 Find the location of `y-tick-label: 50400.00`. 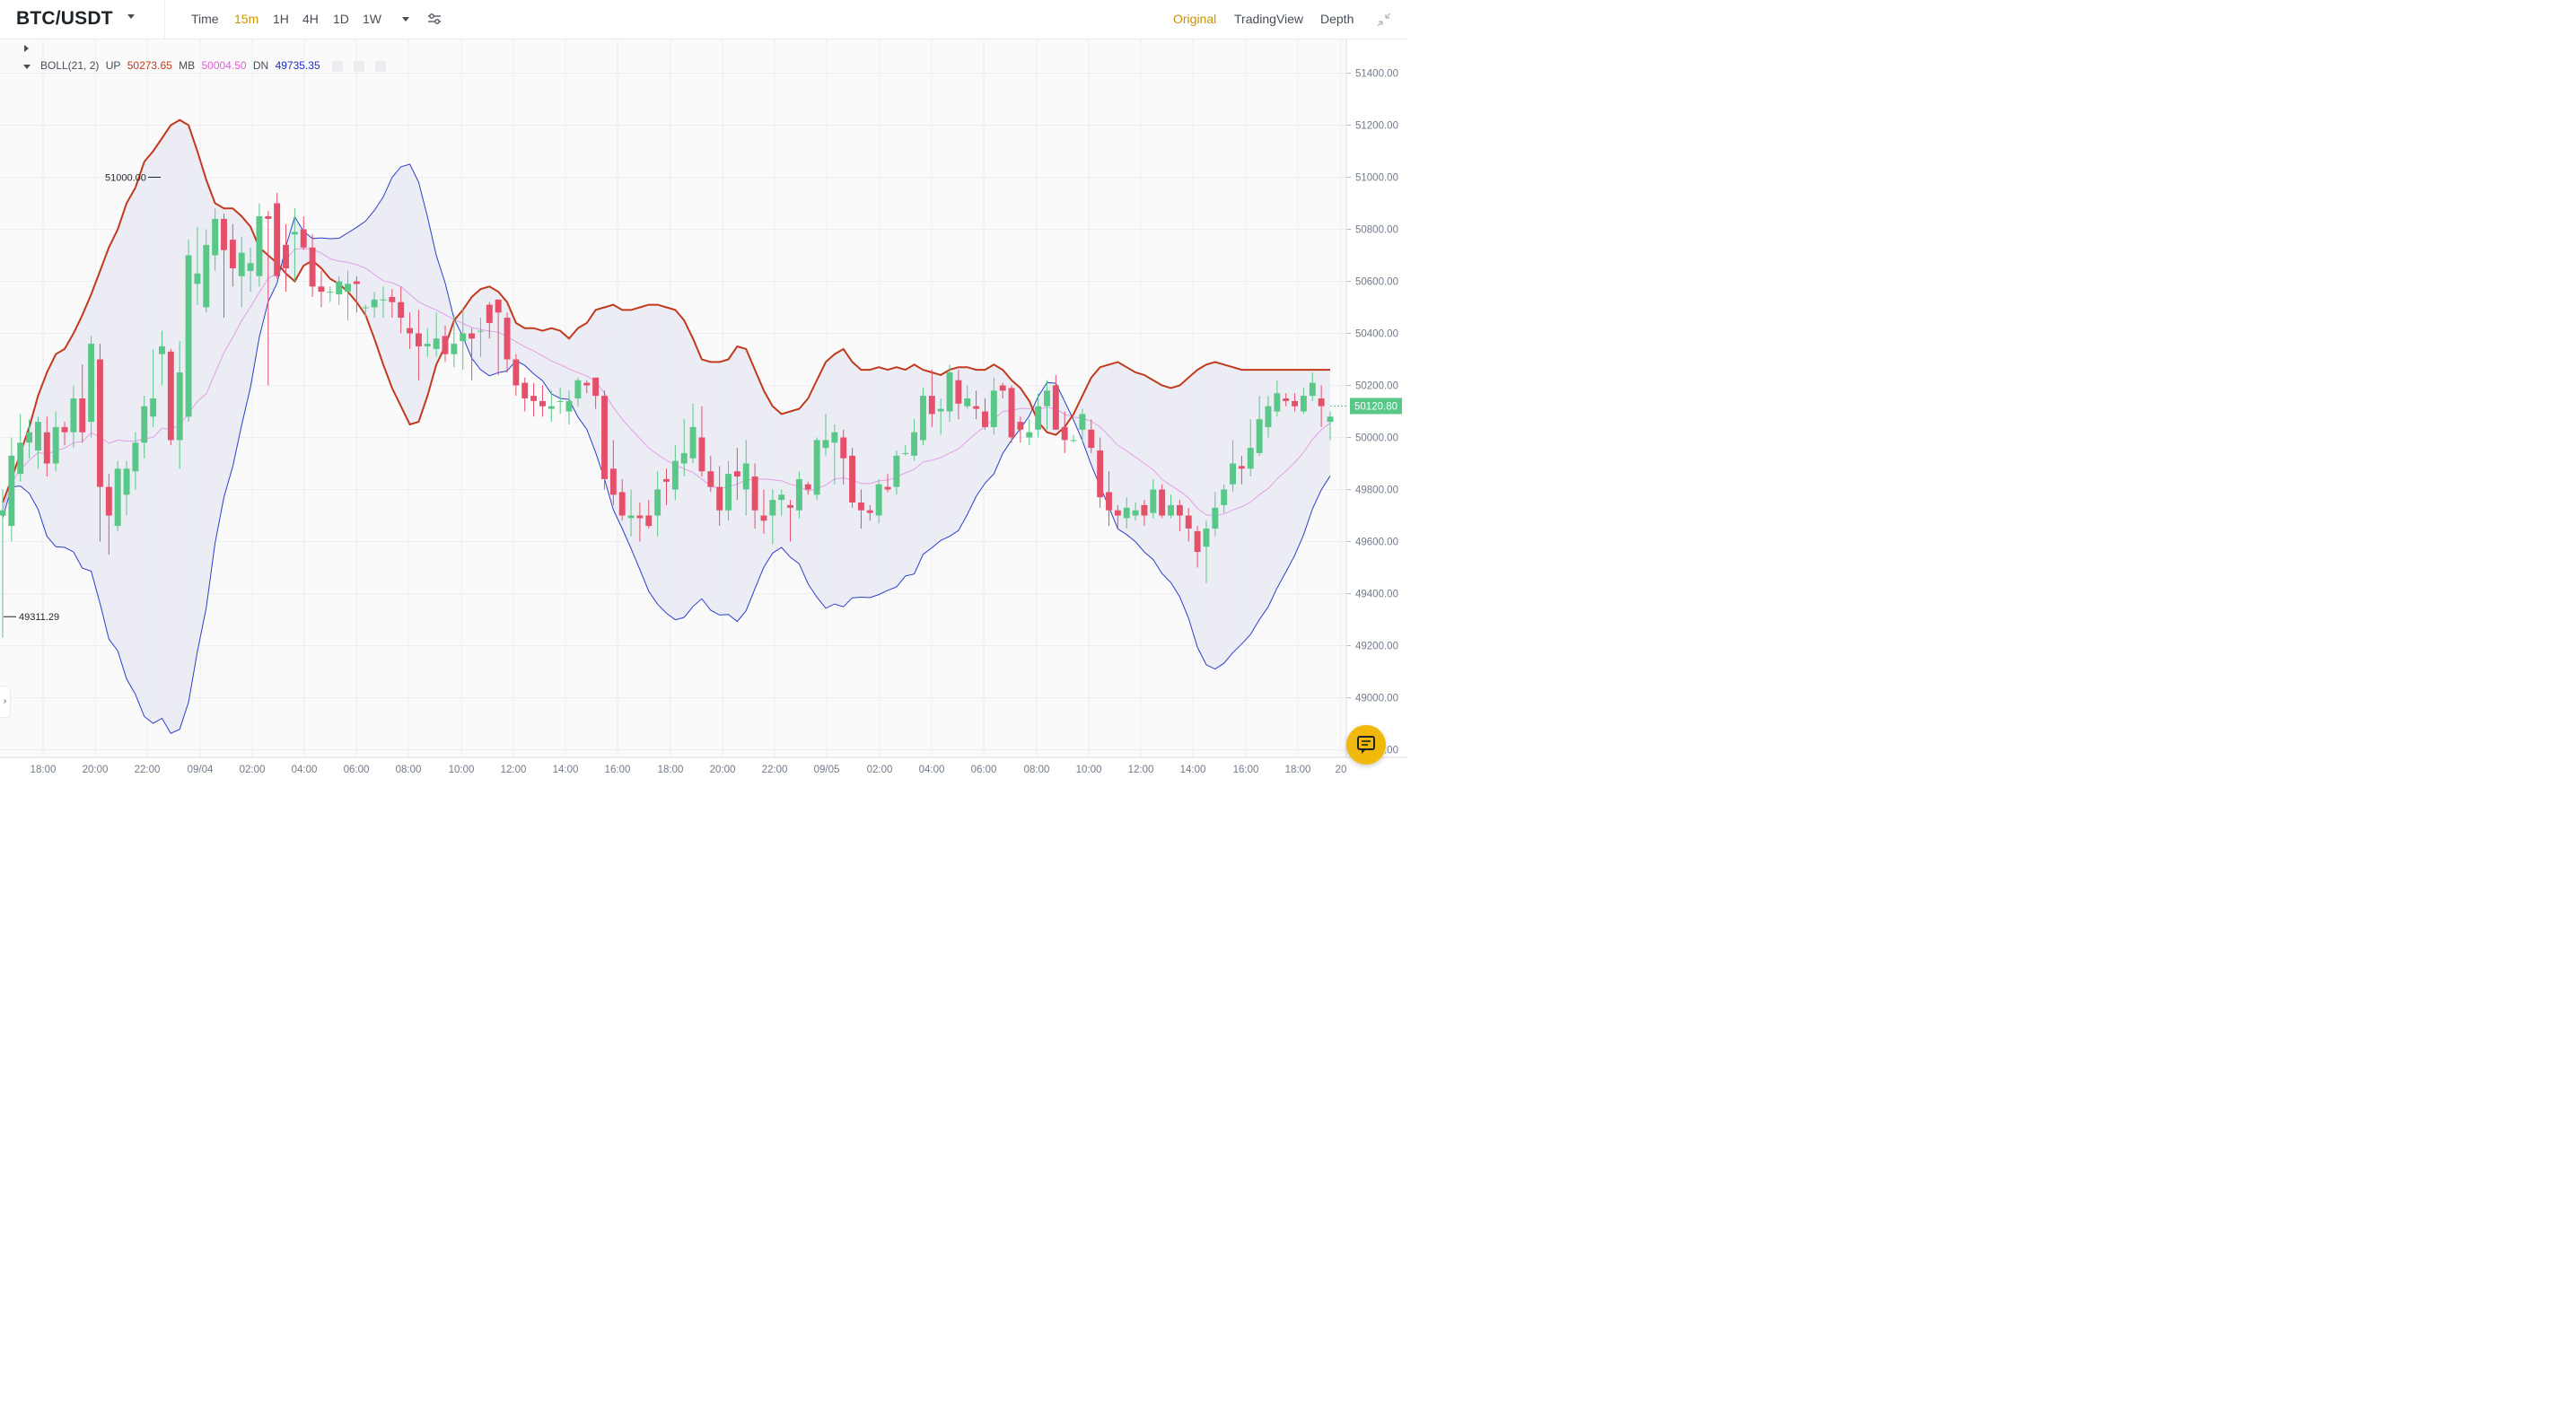

y-tick-label: 50400.00 is located at coordinates (1376, 334).